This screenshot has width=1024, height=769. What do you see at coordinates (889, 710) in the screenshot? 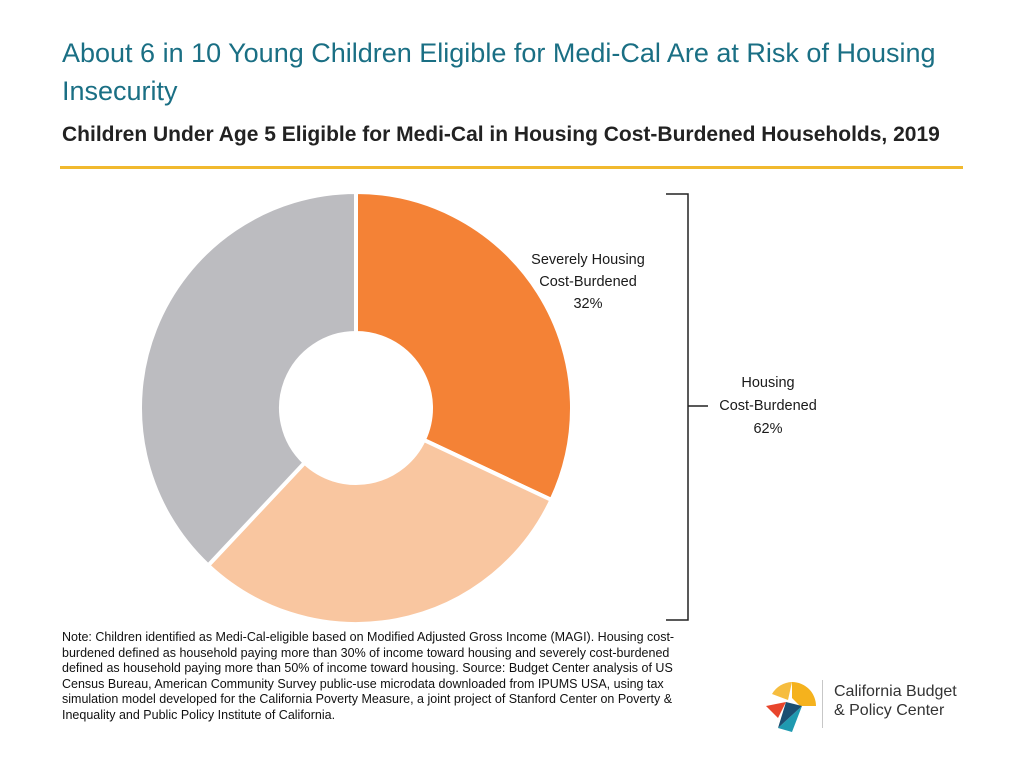
I see `logo-name-line2: & Policy Center` at bounding box center [889, 710].